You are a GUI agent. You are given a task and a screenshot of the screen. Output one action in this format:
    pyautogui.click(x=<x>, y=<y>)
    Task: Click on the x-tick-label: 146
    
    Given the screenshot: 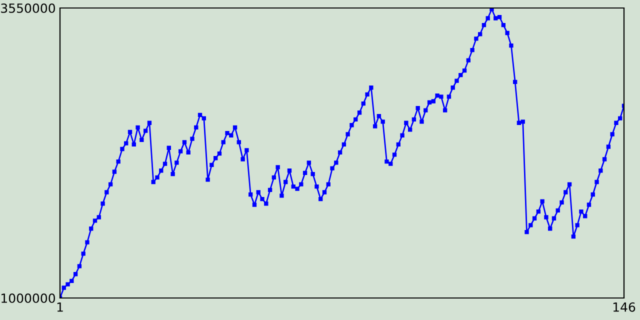 What is the action you would take?
    pyautogui.click(x=624, y=307)
    